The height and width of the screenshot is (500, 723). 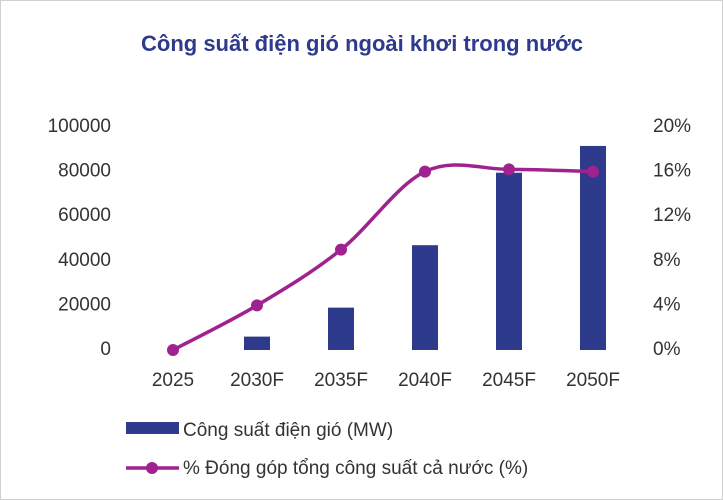 I want to click on x-tick-label: 2045F, so click(x=509, y=380).